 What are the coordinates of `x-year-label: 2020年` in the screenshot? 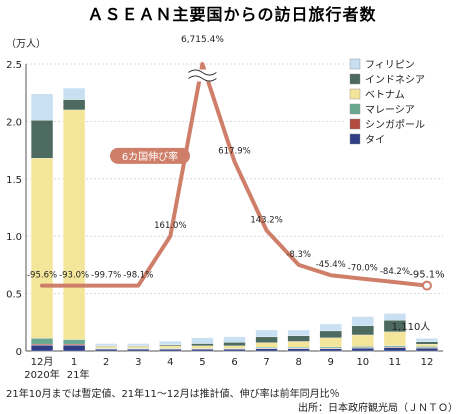 It's located at (41, 374).